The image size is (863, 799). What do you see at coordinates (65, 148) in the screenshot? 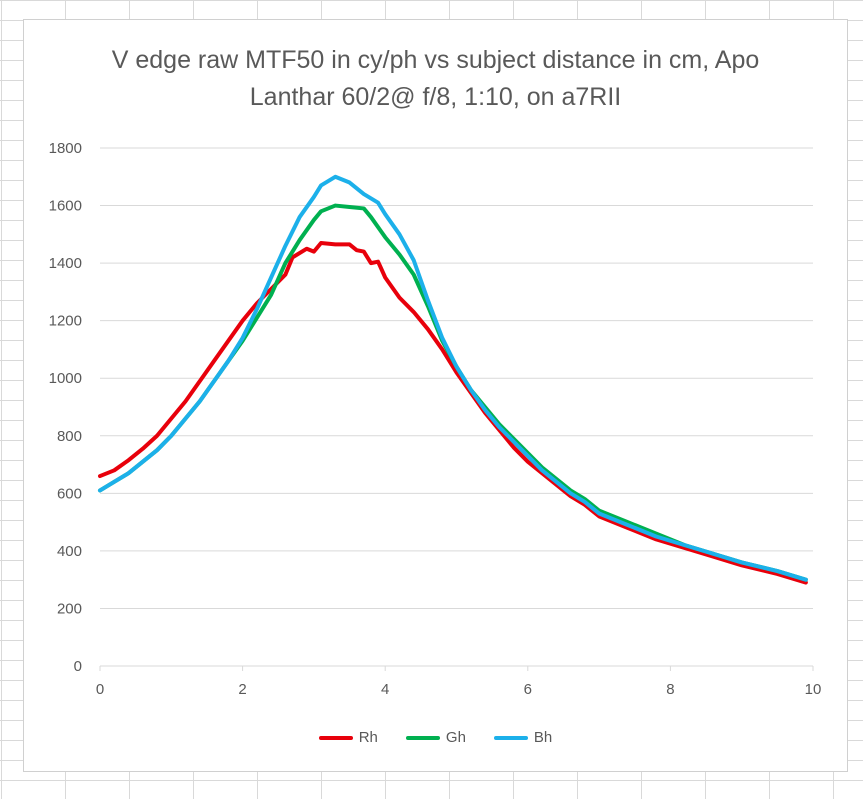
I see `y-tick-label: 1800` at bounding box center [65, 148].